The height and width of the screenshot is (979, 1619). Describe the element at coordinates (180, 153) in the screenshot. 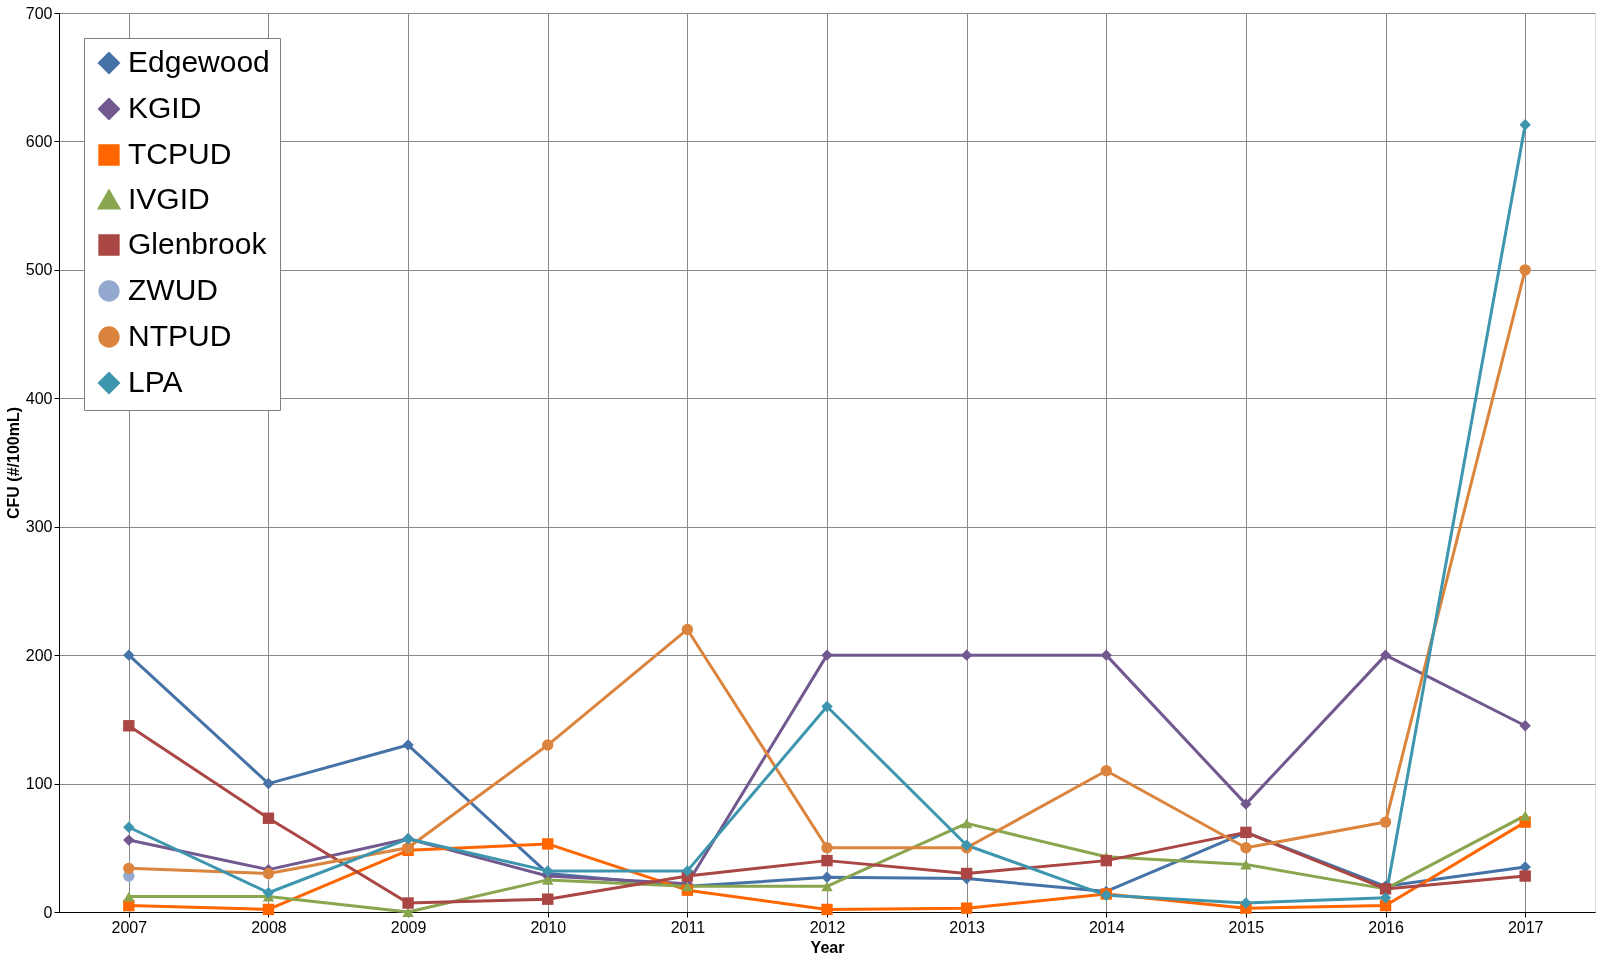

I see `legend-label: TCPUD` at that location.